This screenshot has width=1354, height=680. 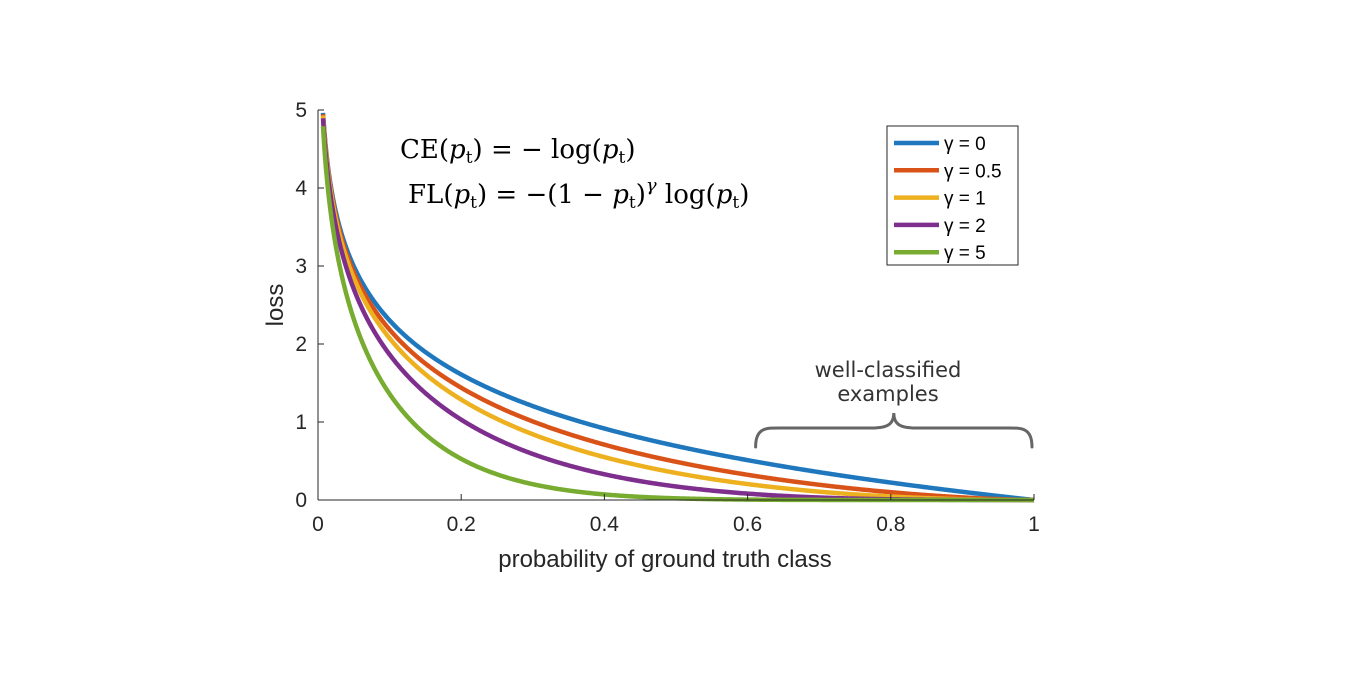 I want to click on y-tick-label: 4, so click(x=301, y=188).